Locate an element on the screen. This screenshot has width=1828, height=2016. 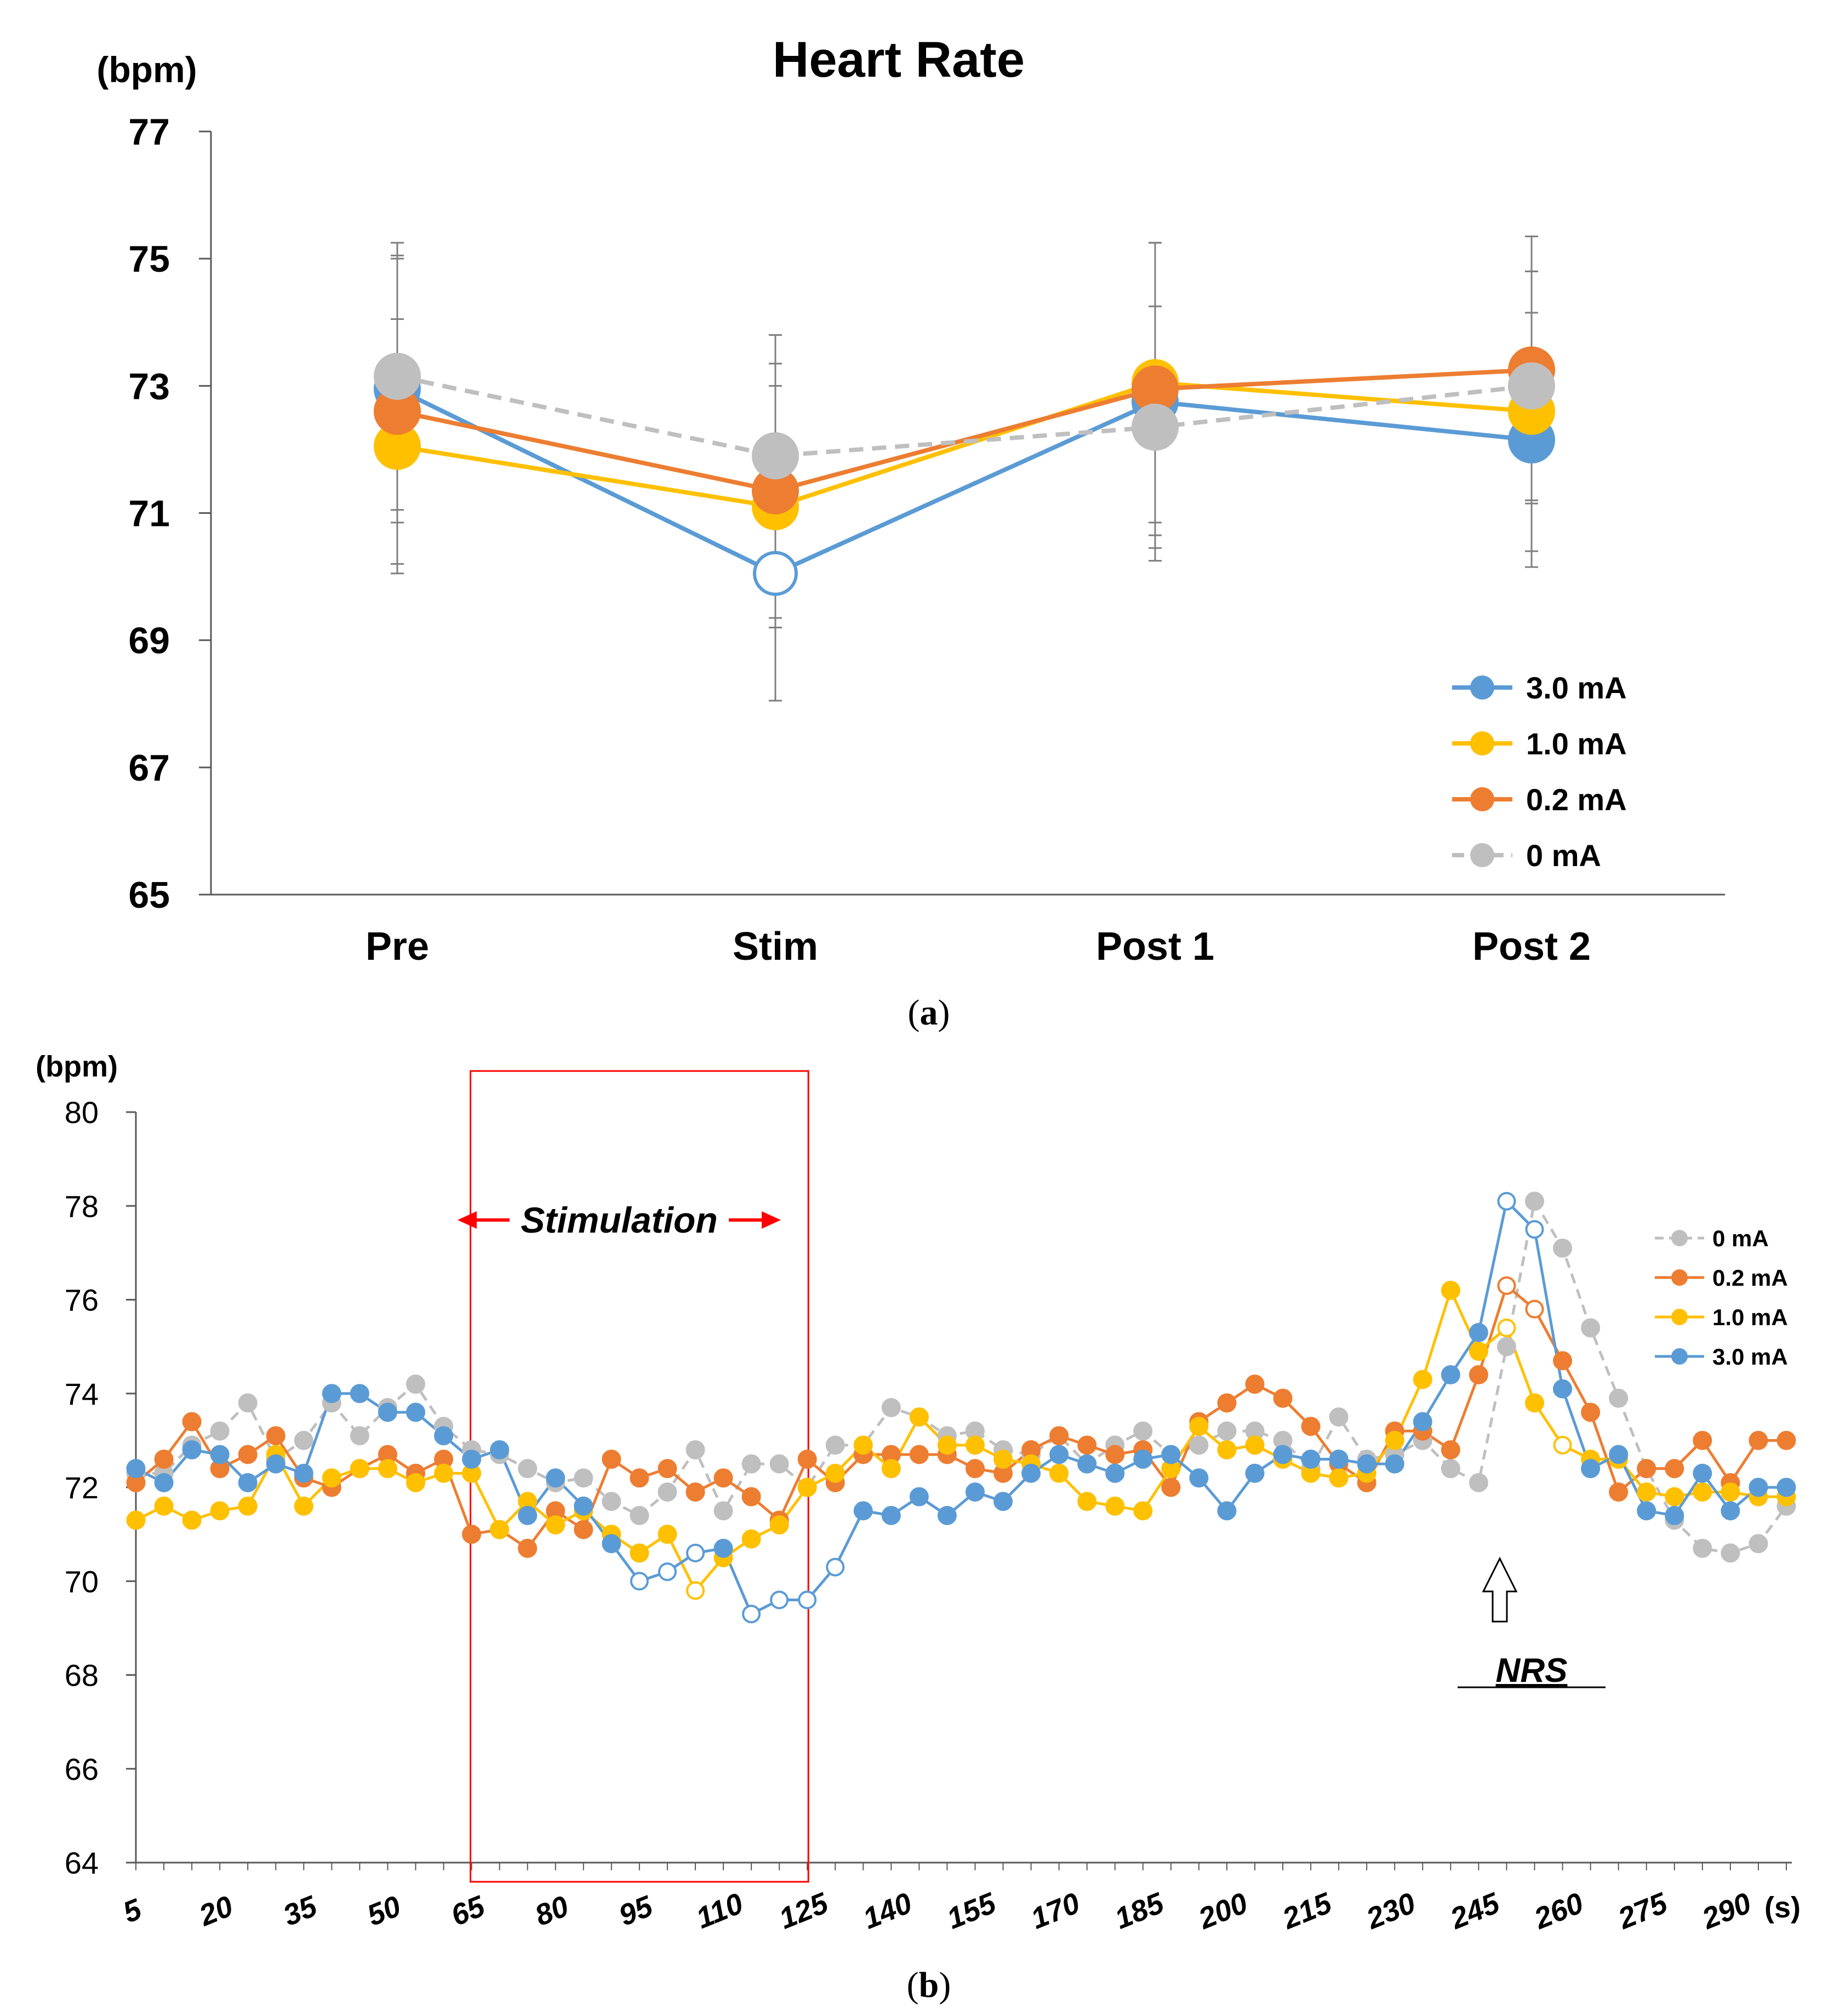
legend-label-b: 3.0 mA is located at coordinates (1750, 1357).